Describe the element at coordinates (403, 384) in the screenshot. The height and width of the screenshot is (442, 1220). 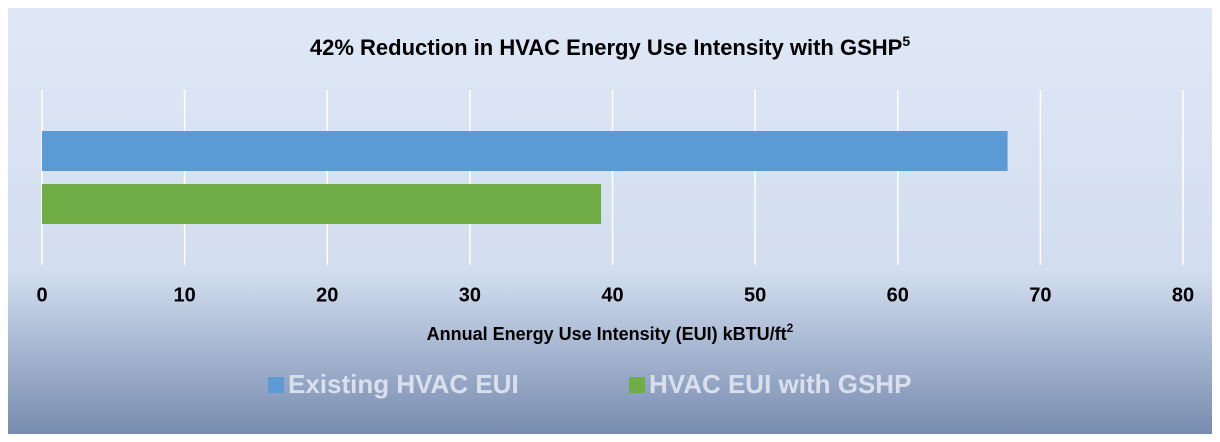
I see `legend-label: Existing HVAC EUI` at that location.